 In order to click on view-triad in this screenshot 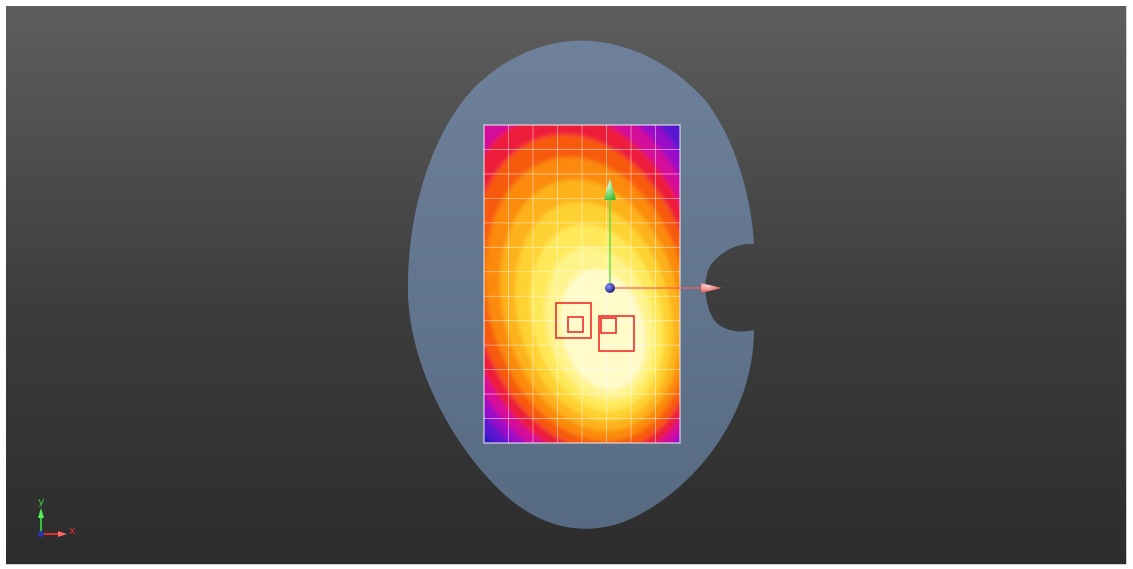, I will do `click(52, 522)`.